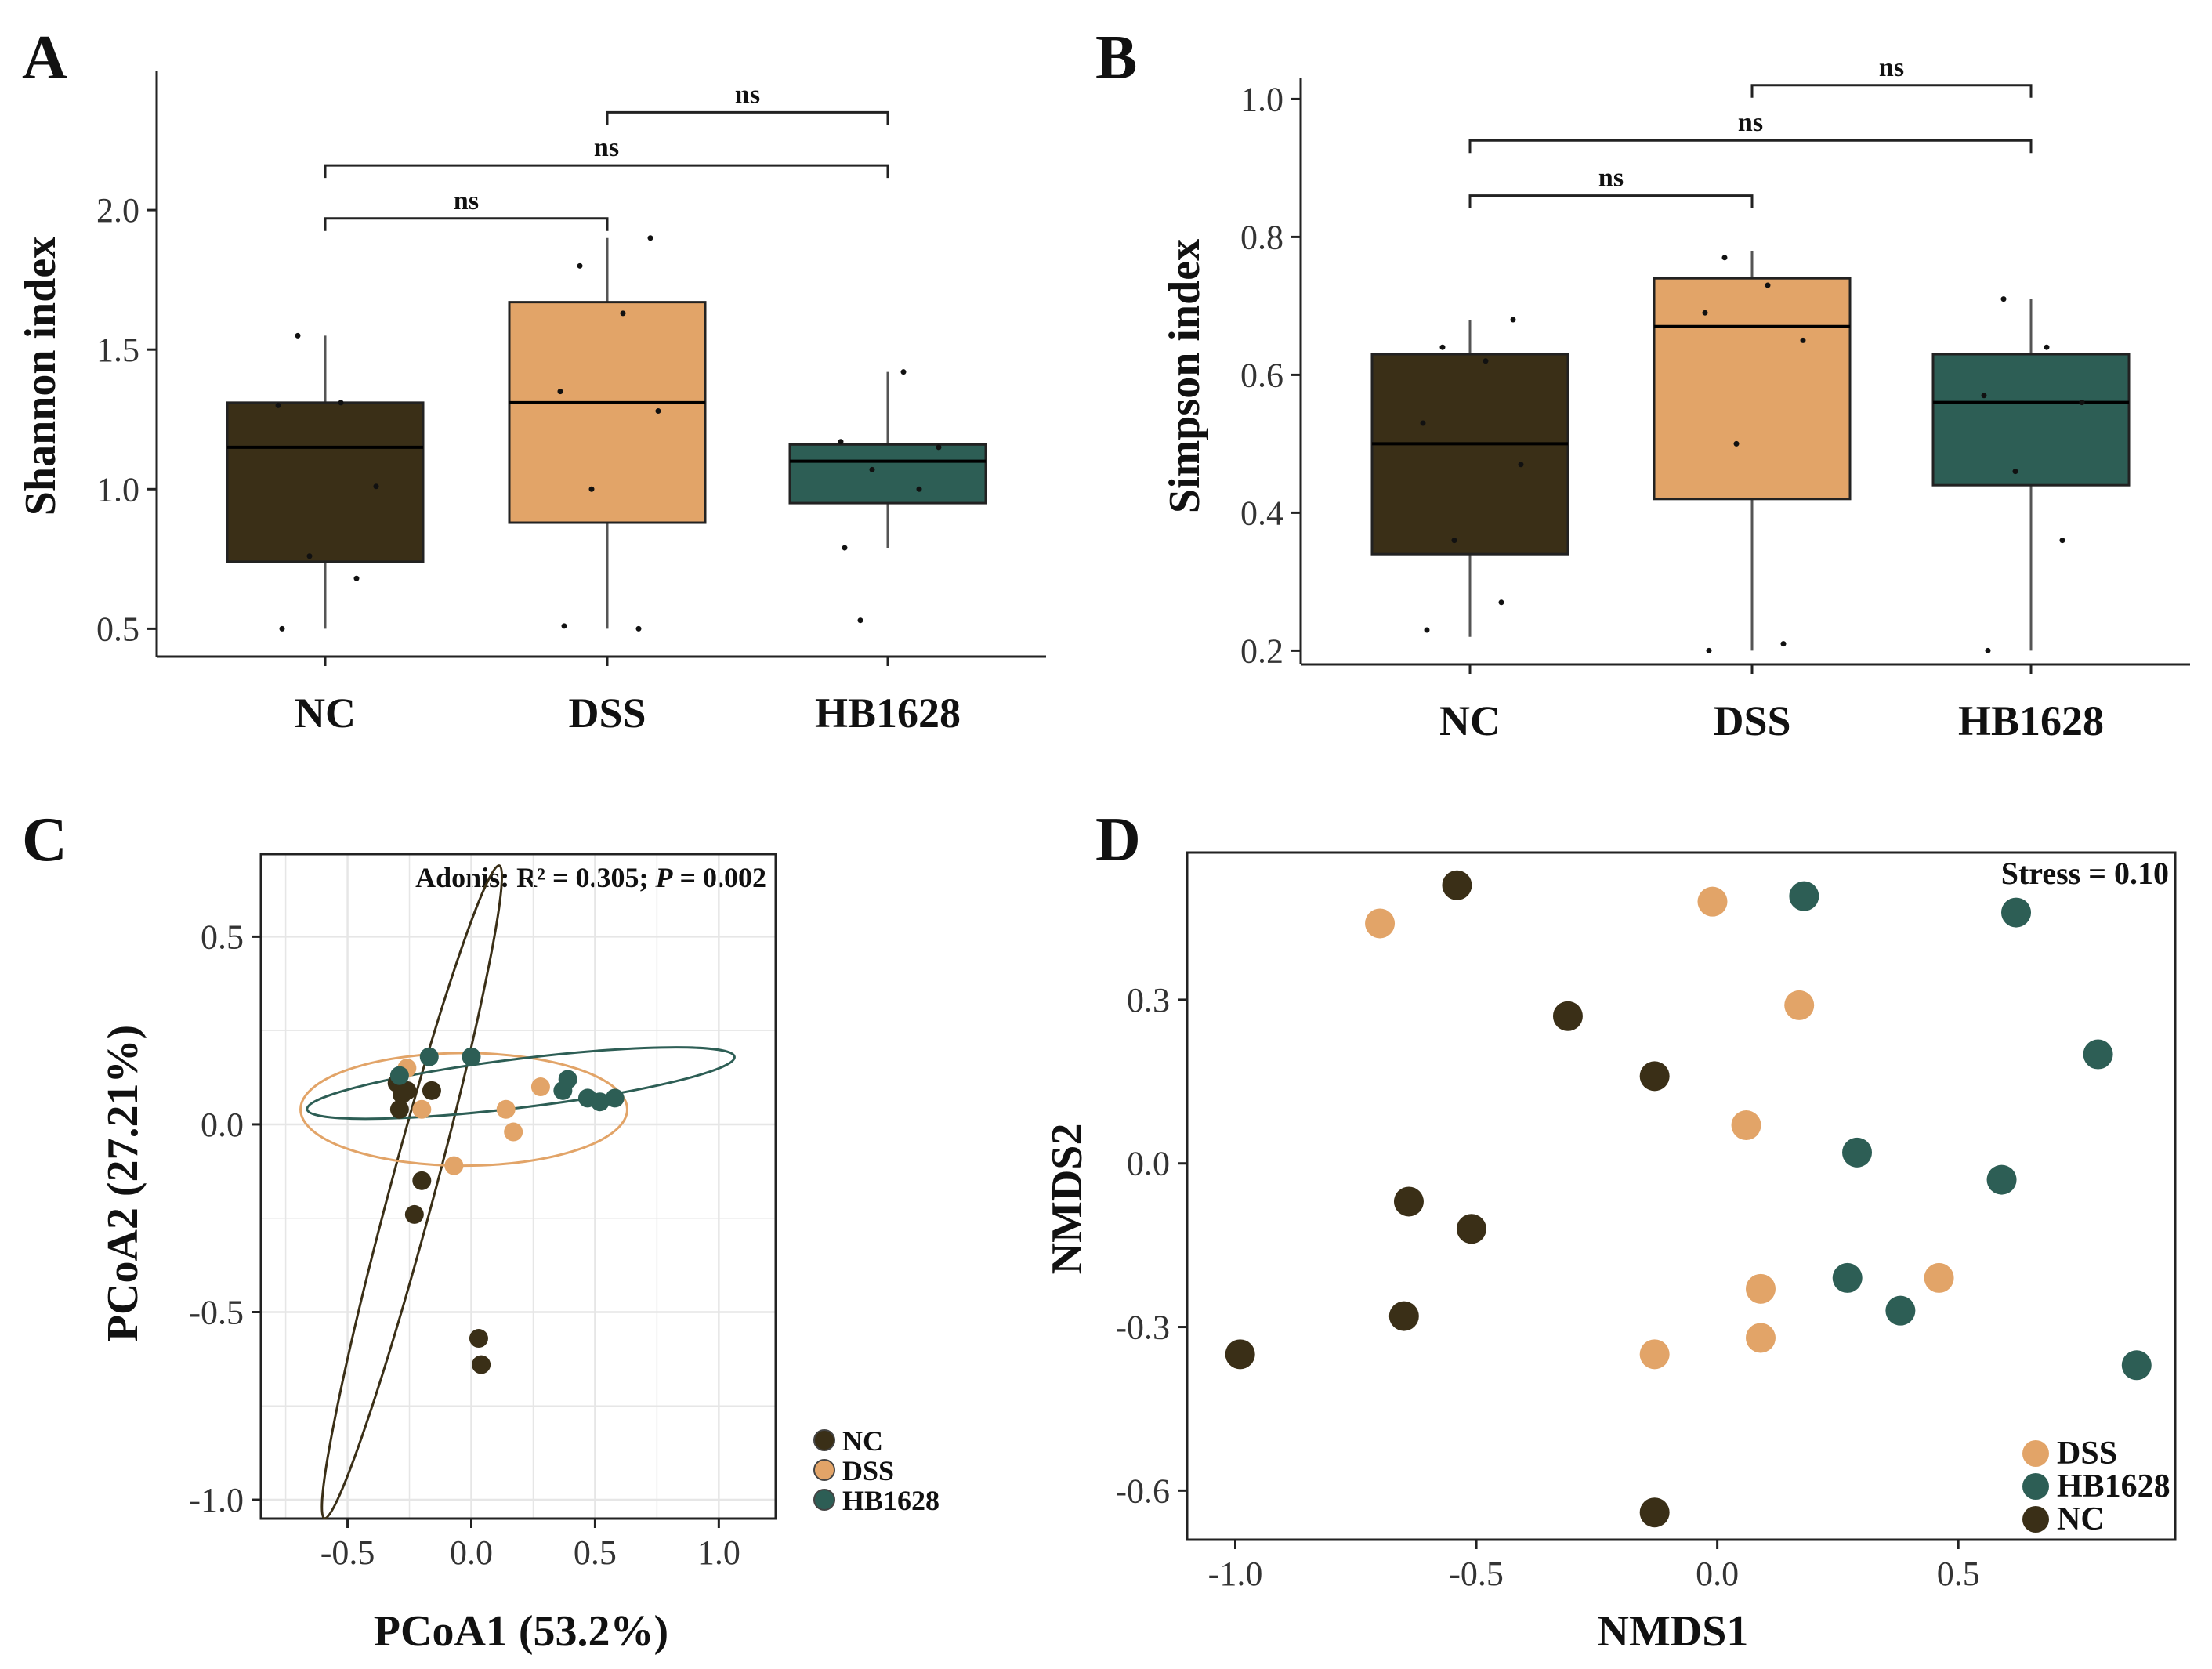 The width and height of the screenshot is (2212, 1669). What do you see at coordinates (1752, 389) in the screenshot?
I see `panel-b-box-dss` at bounding box center [1752, 389].